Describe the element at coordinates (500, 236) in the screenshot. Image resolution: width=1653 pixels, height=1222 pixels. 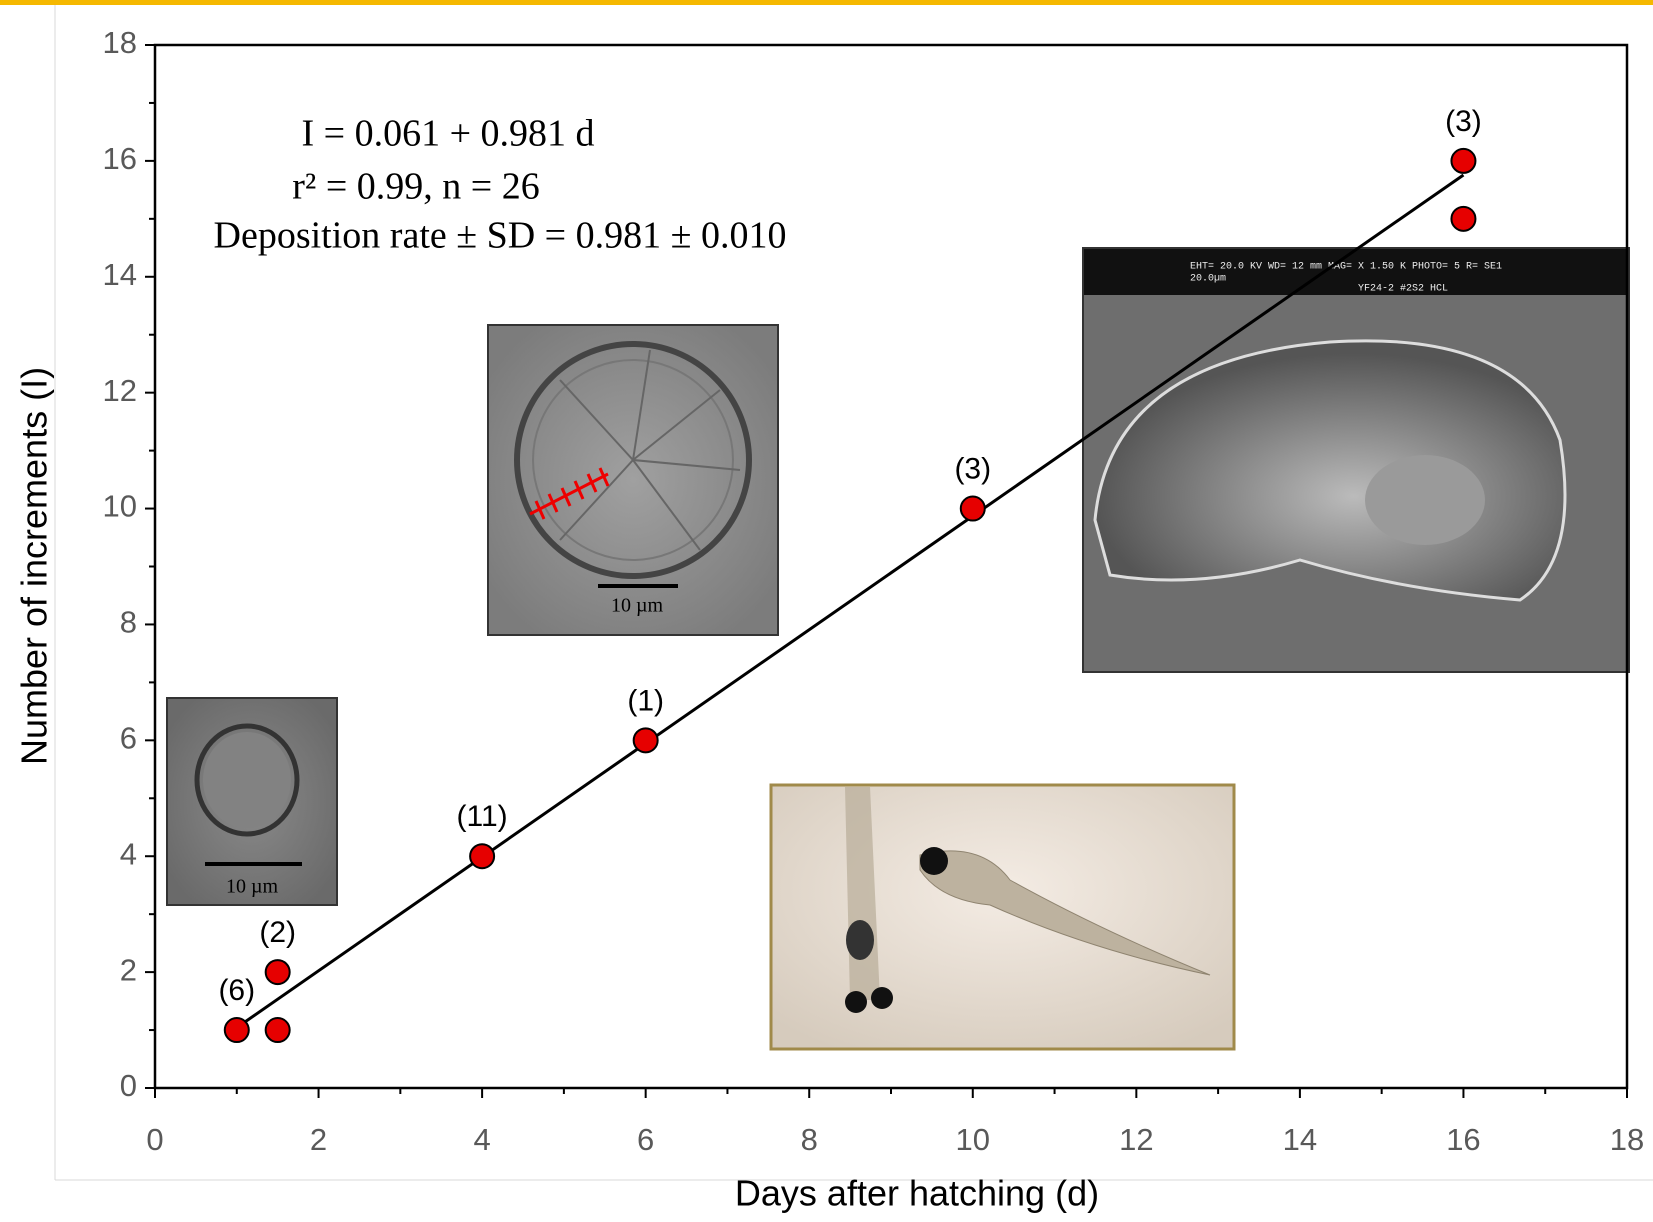
I see `equation: Deposition rate ± SD = 0.981 ± 0.010` at that location.